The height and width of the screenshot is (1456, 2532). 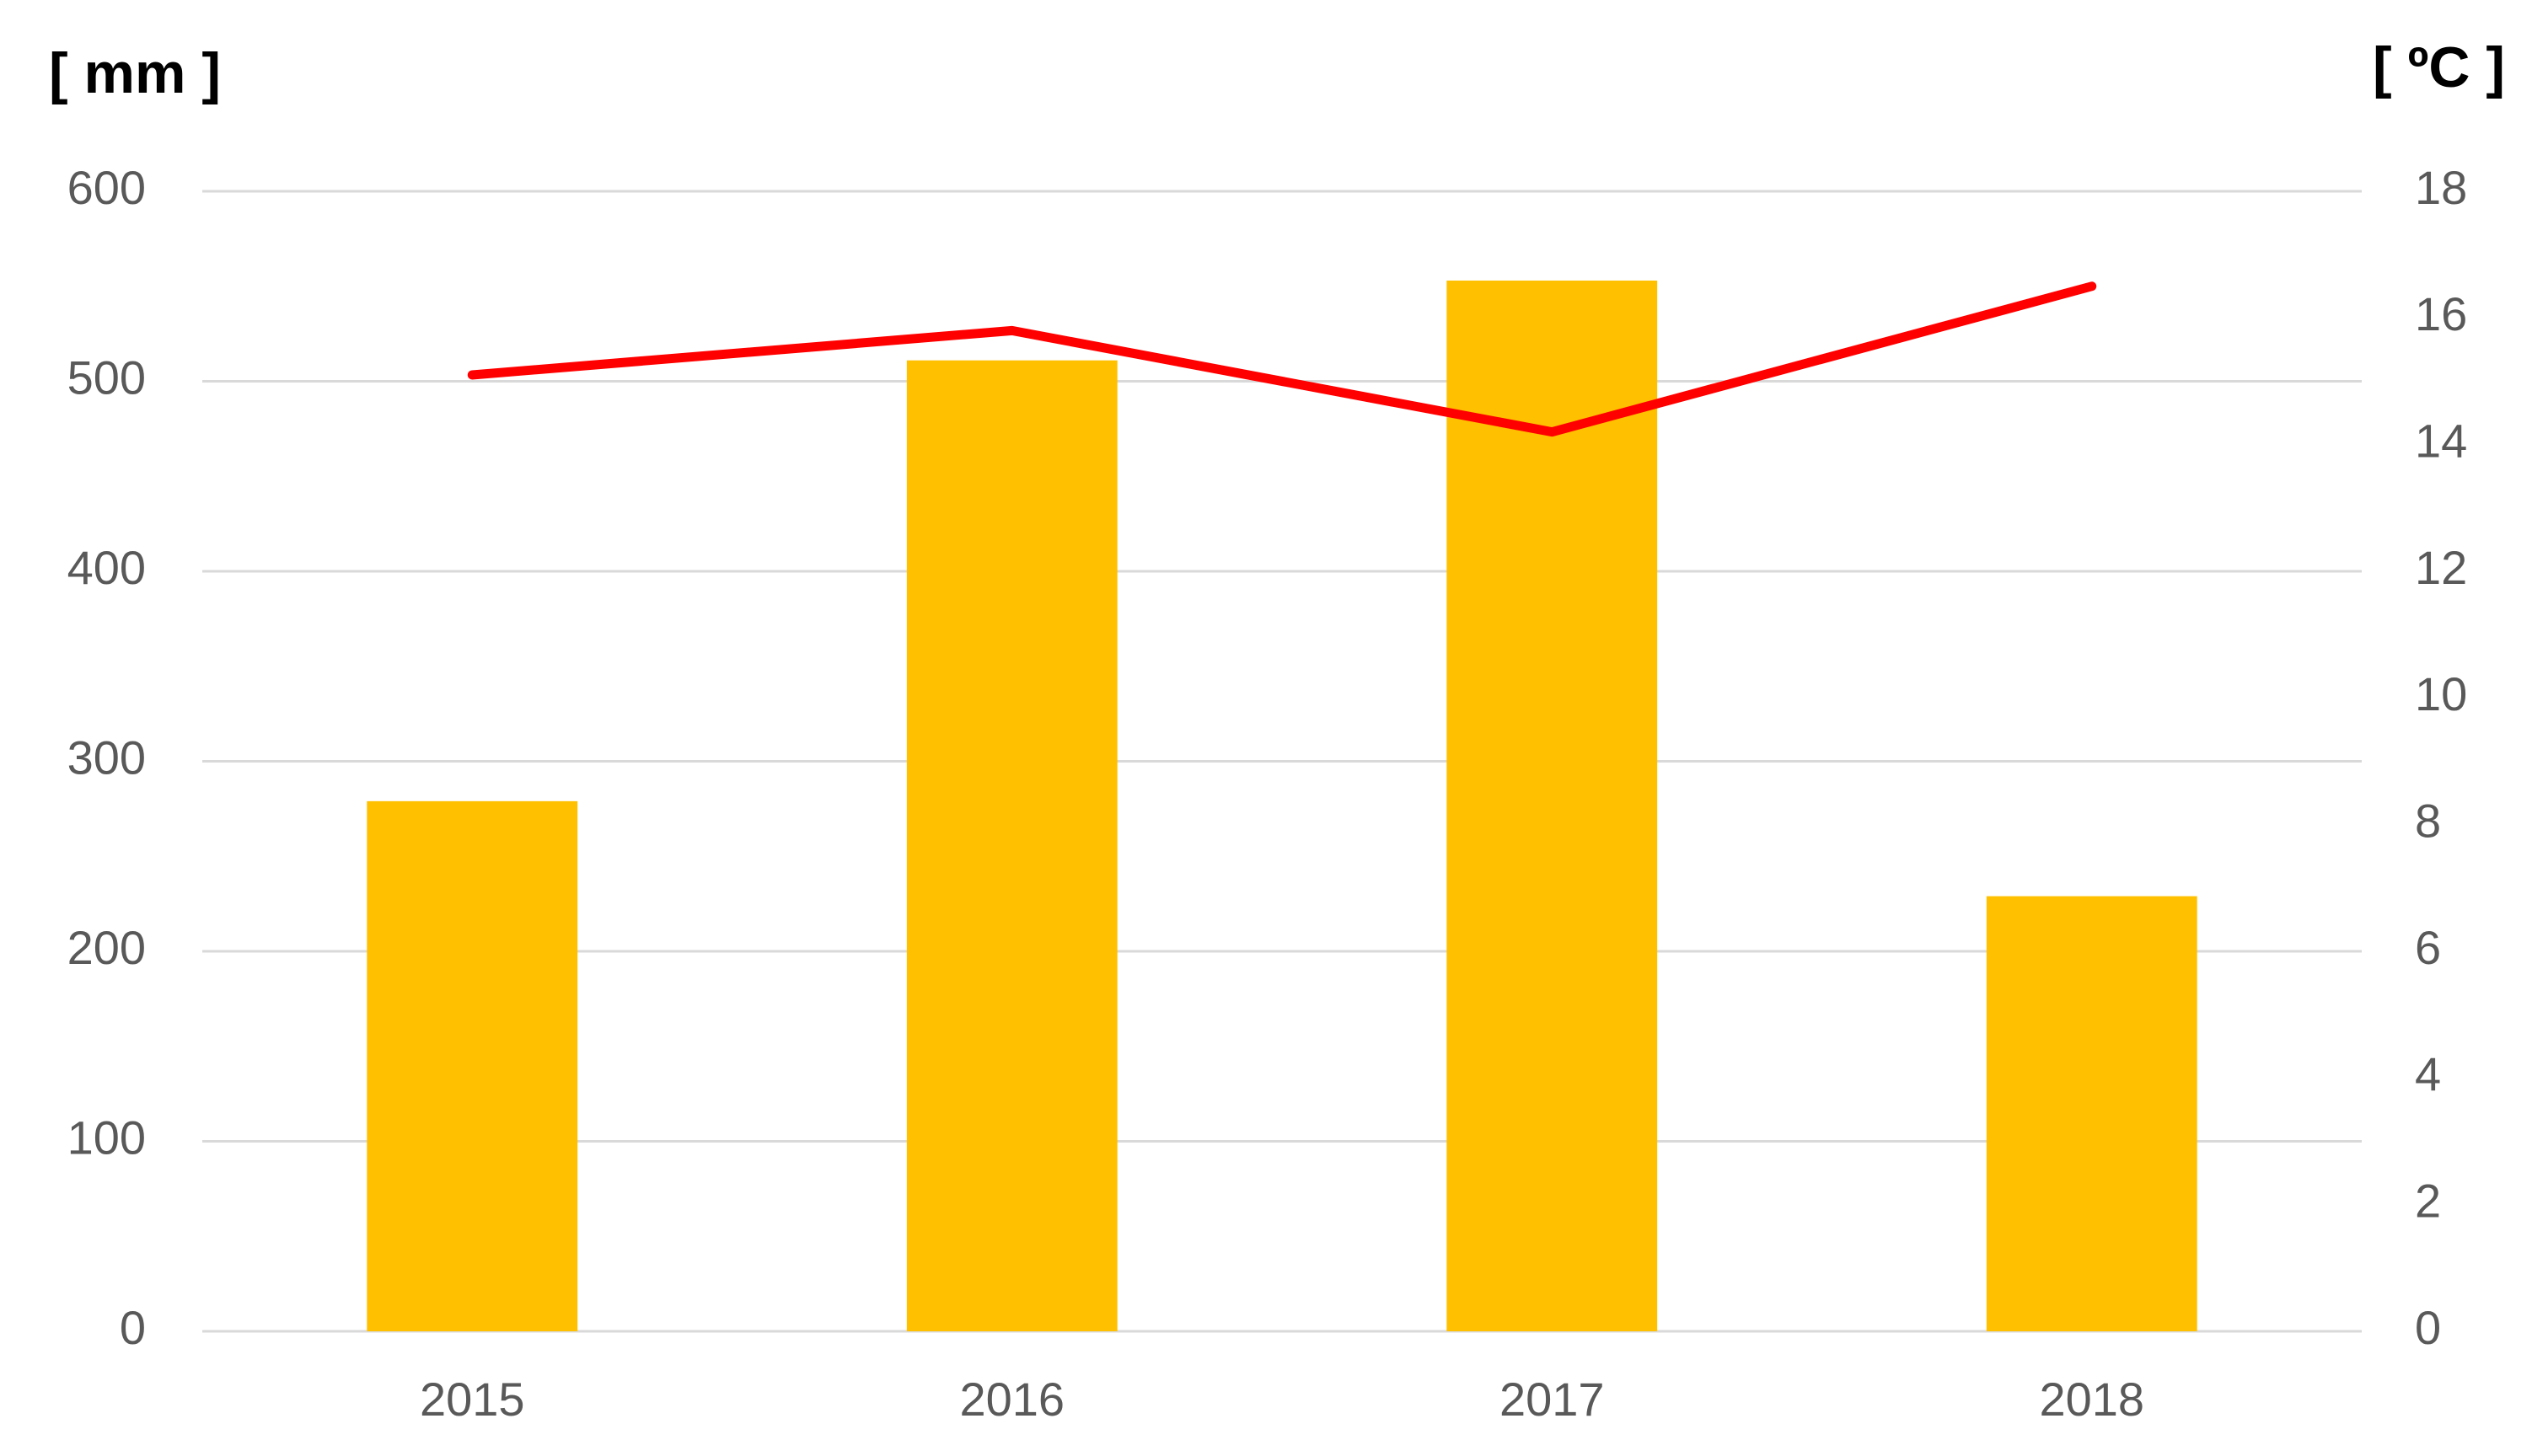 What do you see at coordinates (106, 1137) in the screenshot?
I see `y-tick-label: 100` at bounding box center [106, 1137].